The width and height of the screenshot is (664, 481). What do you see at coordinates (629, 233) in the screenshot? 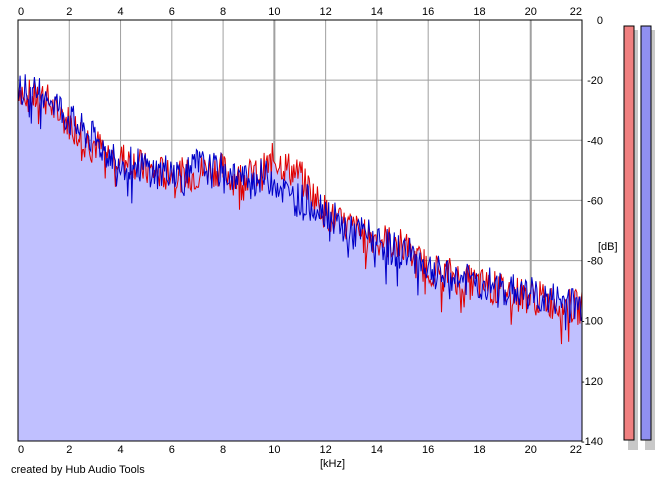
I see `meter-left-bar` at bounding box center [629, 233].